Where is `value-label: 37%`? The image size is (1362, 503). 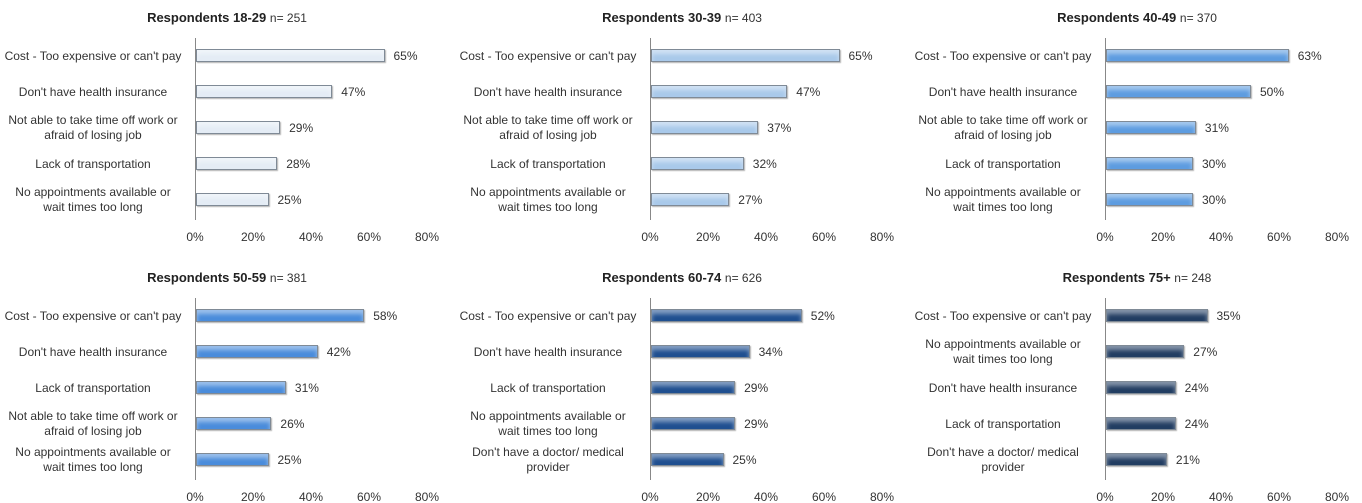
value-label: 37% is located at coordinates (779, 128).